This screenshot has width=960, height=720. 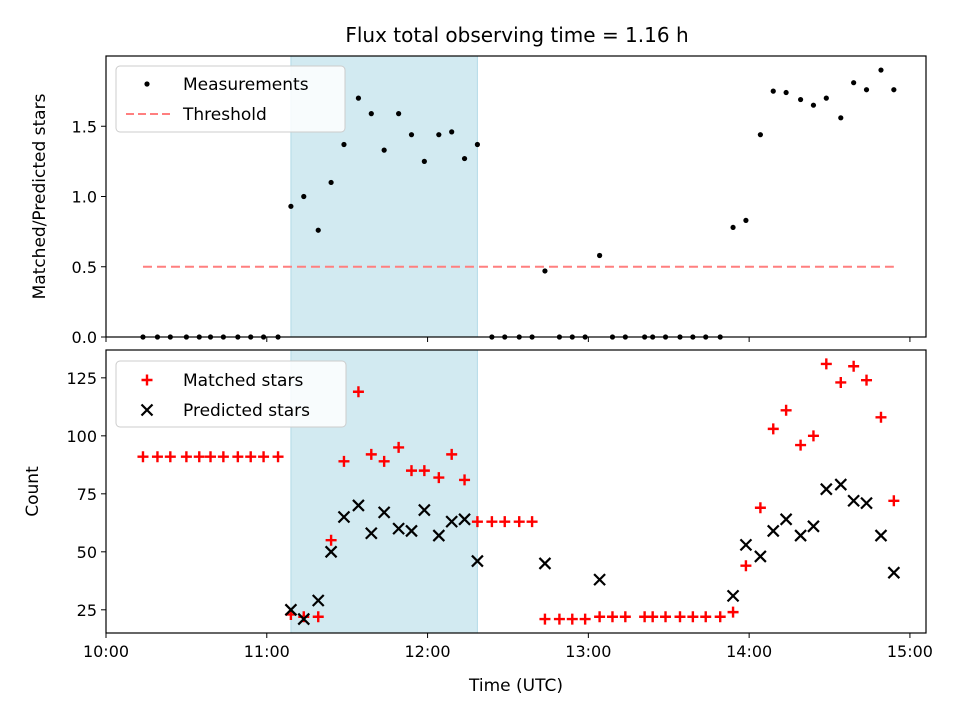 I want to click on x-tick-label: 12:00, so click(x=428, y=651).